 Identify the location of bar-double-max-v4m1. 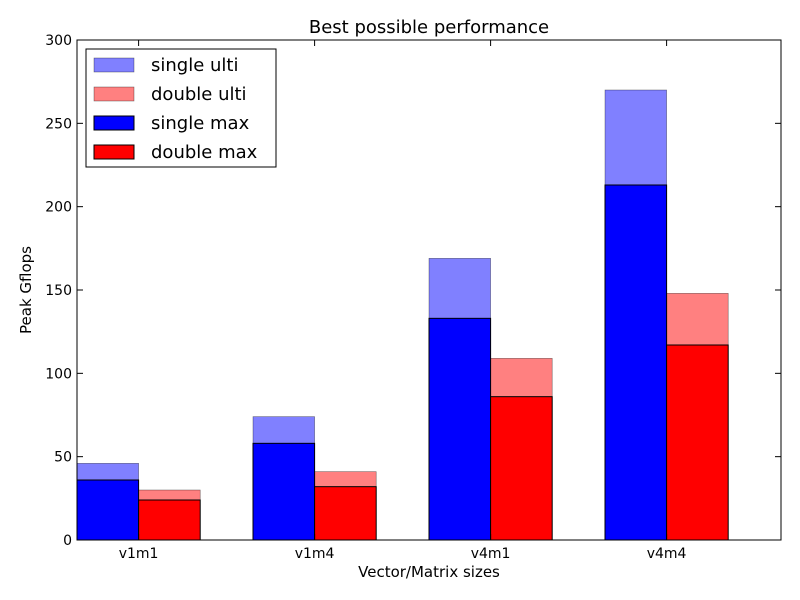
(521, 468).